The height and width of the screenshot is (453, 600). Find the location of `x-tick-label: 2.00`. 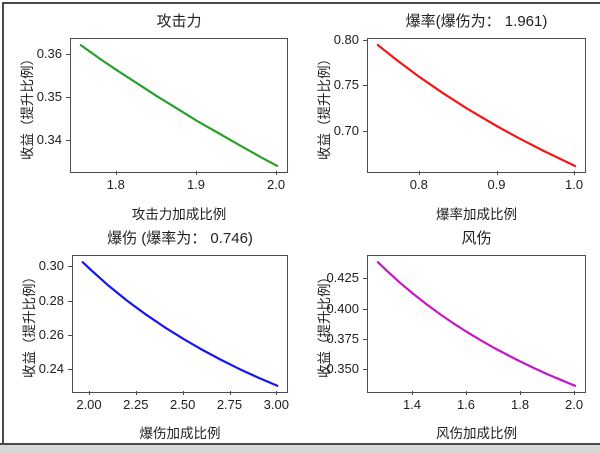

x-tick-label: 2.00 is located at coordinates (89, 404).